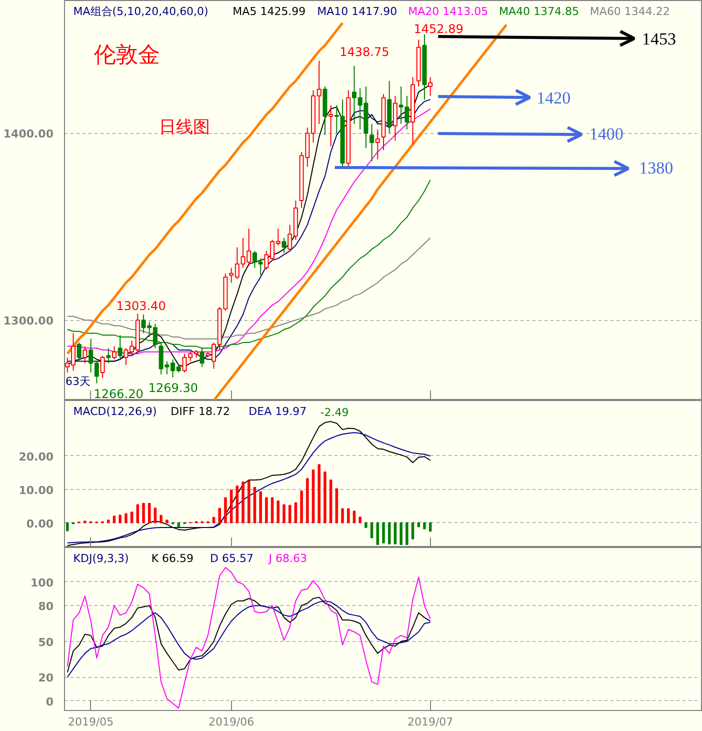 The image size is (702, 731). I want to click on x-tick-label: 2019/05, so click(91, 722).